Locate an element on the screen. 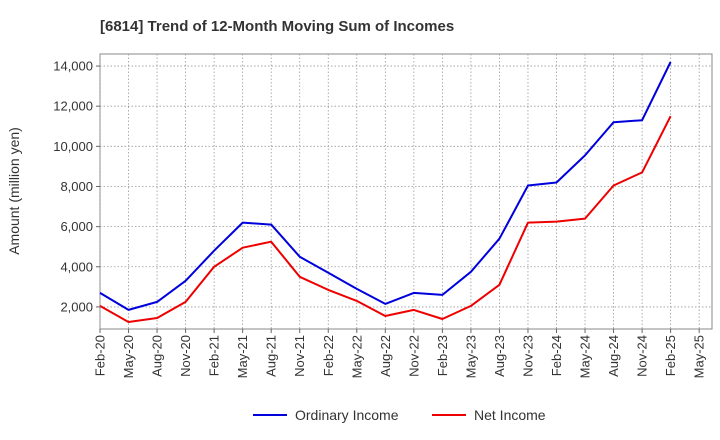 This screenshot has width=720, height=440. y-tick-label: 2,000 is located at coordinates (76, 306).